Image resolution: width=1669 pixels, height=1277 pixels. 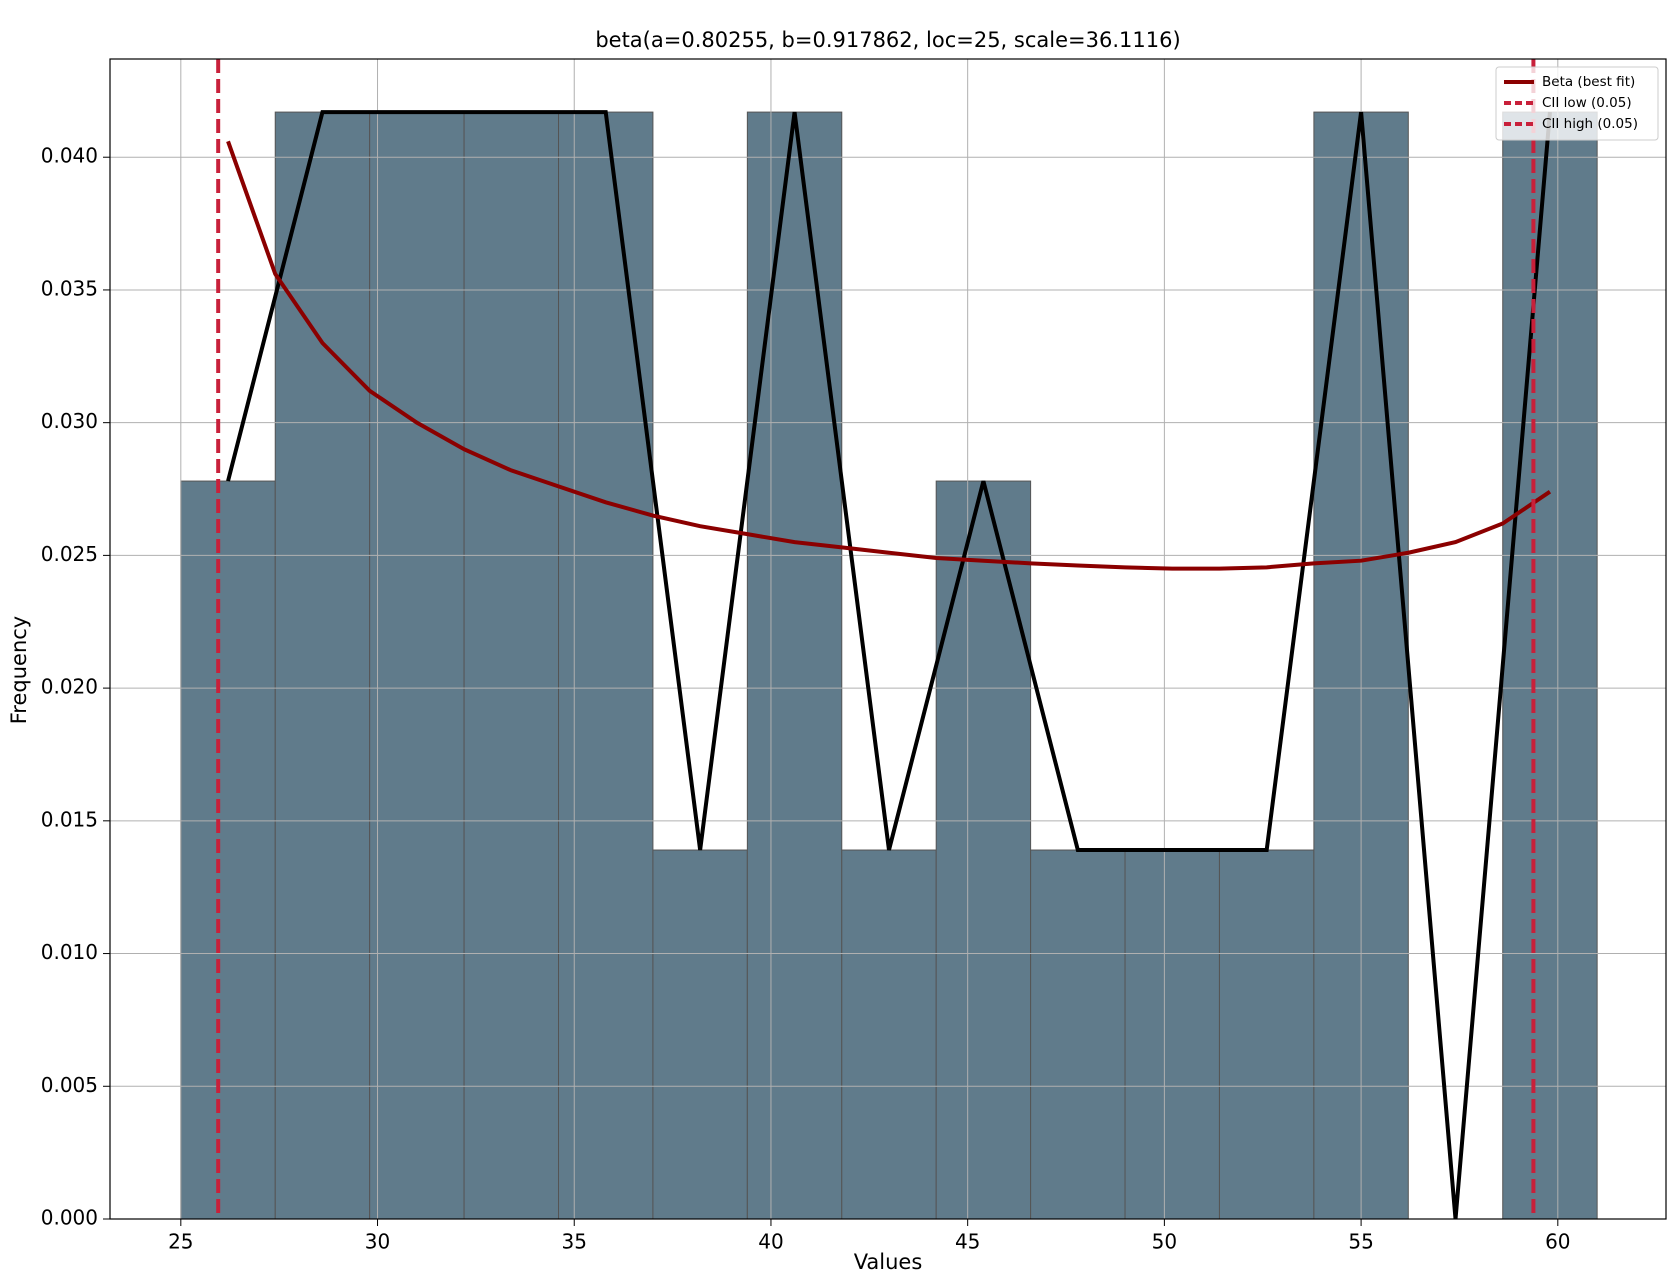 I want to click on legend-label: Beta (best fit), so click(x=1588, y=82).